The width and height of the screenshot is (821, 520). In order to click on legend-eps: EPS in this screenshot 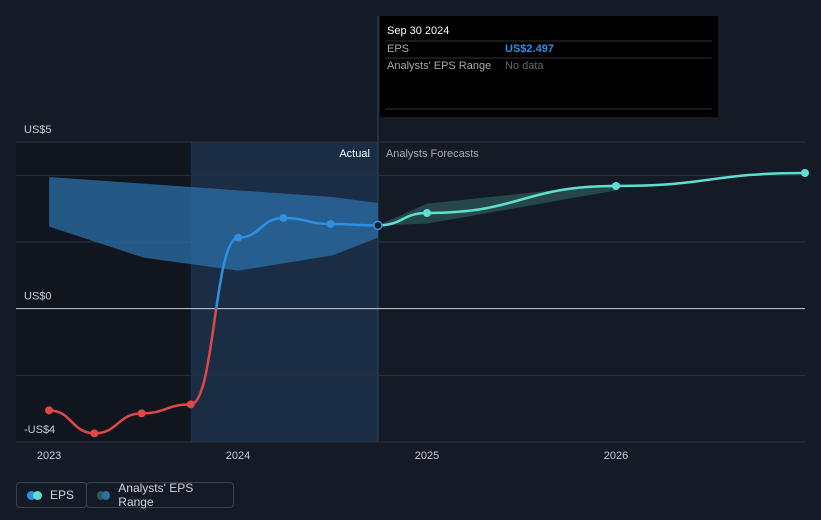, I will do `click(52, 495)`.